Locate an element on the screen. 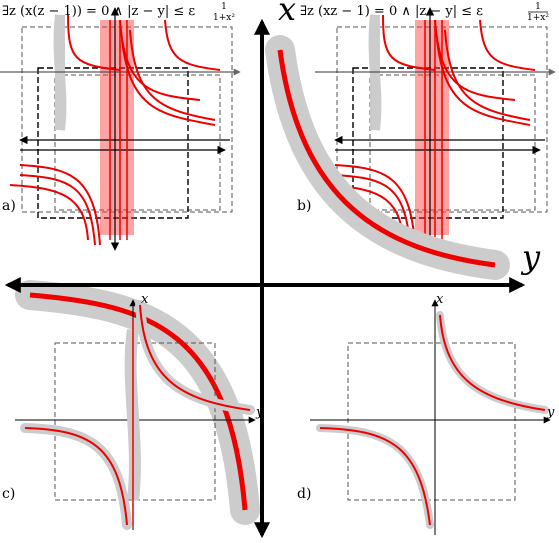 The height and width of the screenshot is (543, 559). panel-label: b) is located at coordinates (304, 206).